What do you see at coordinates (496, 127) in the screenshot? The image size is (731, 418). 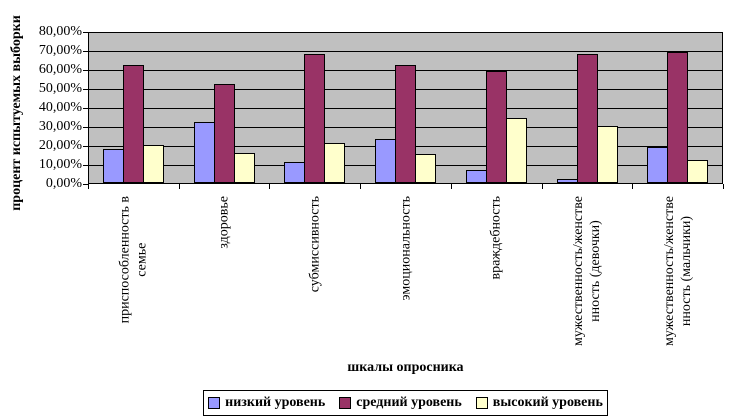 I see `bar-series2-cat5` at bounding box center [496, 127].